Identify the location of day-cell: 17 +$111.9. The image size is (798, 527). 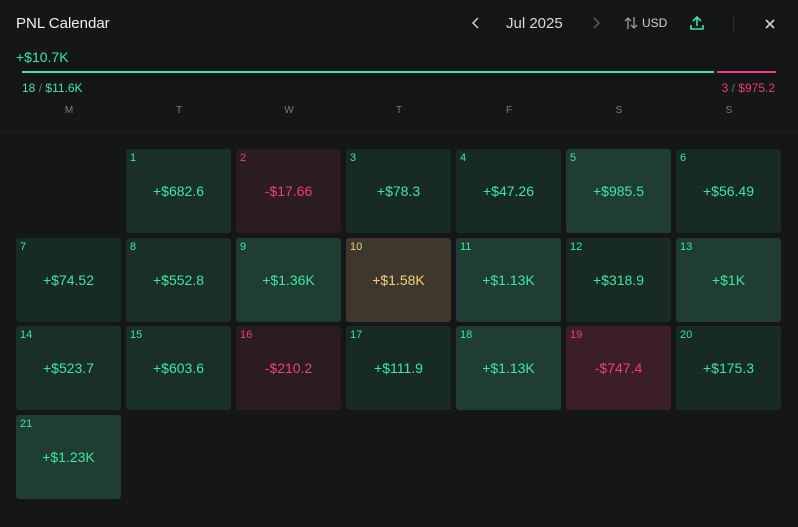
(398, 368).